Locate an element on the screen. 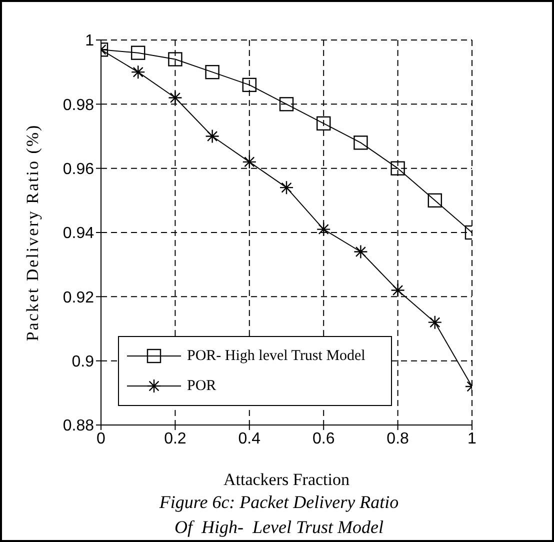 The height and width of the screenshot is (542, 554). y-tick-label: 0.9 is located at coordinates (83, 362).